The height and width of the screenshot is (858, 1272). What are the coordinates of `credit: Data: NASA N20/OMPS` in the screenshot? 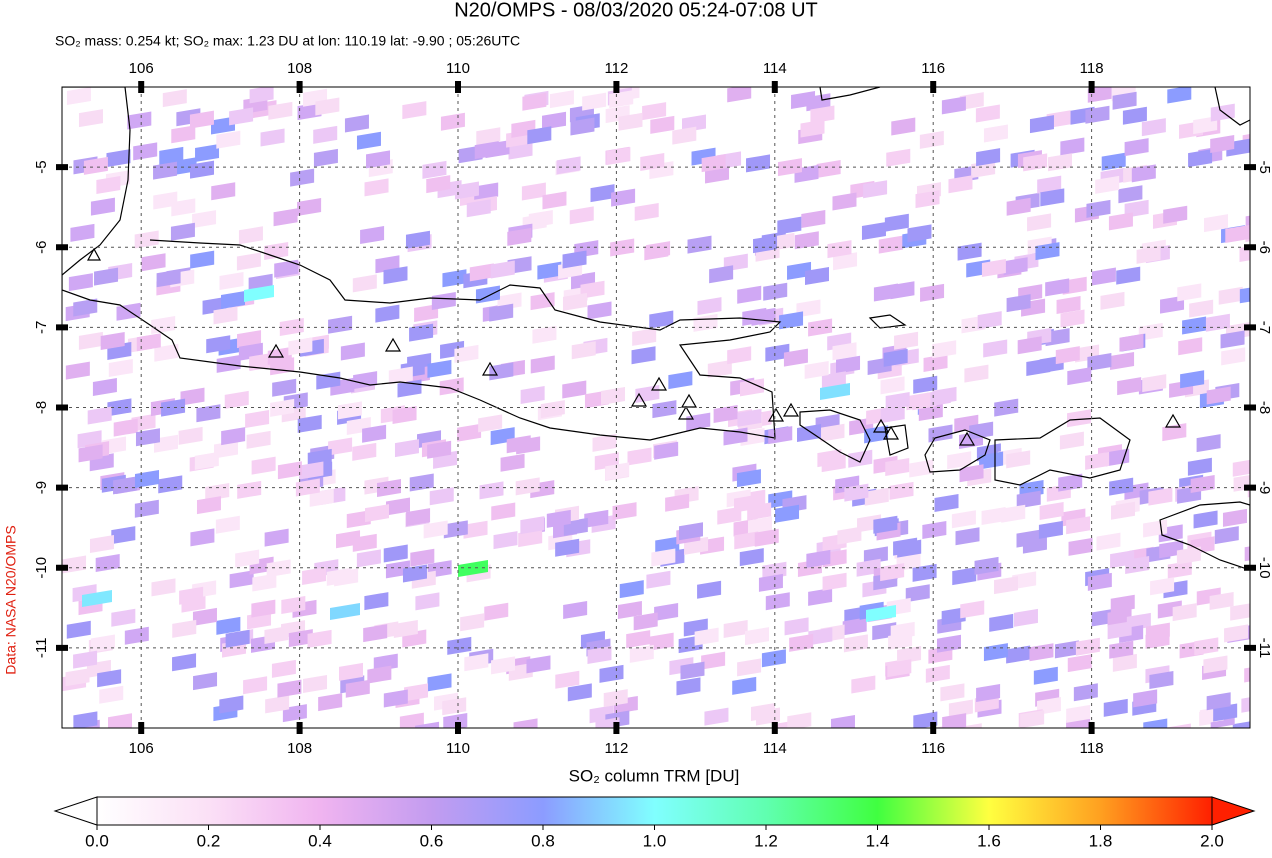 It's located at (11, 599).